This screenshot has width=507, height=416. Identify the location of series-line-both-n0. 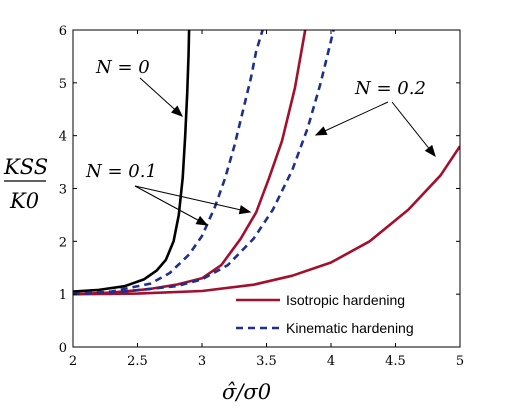
(132, 161).